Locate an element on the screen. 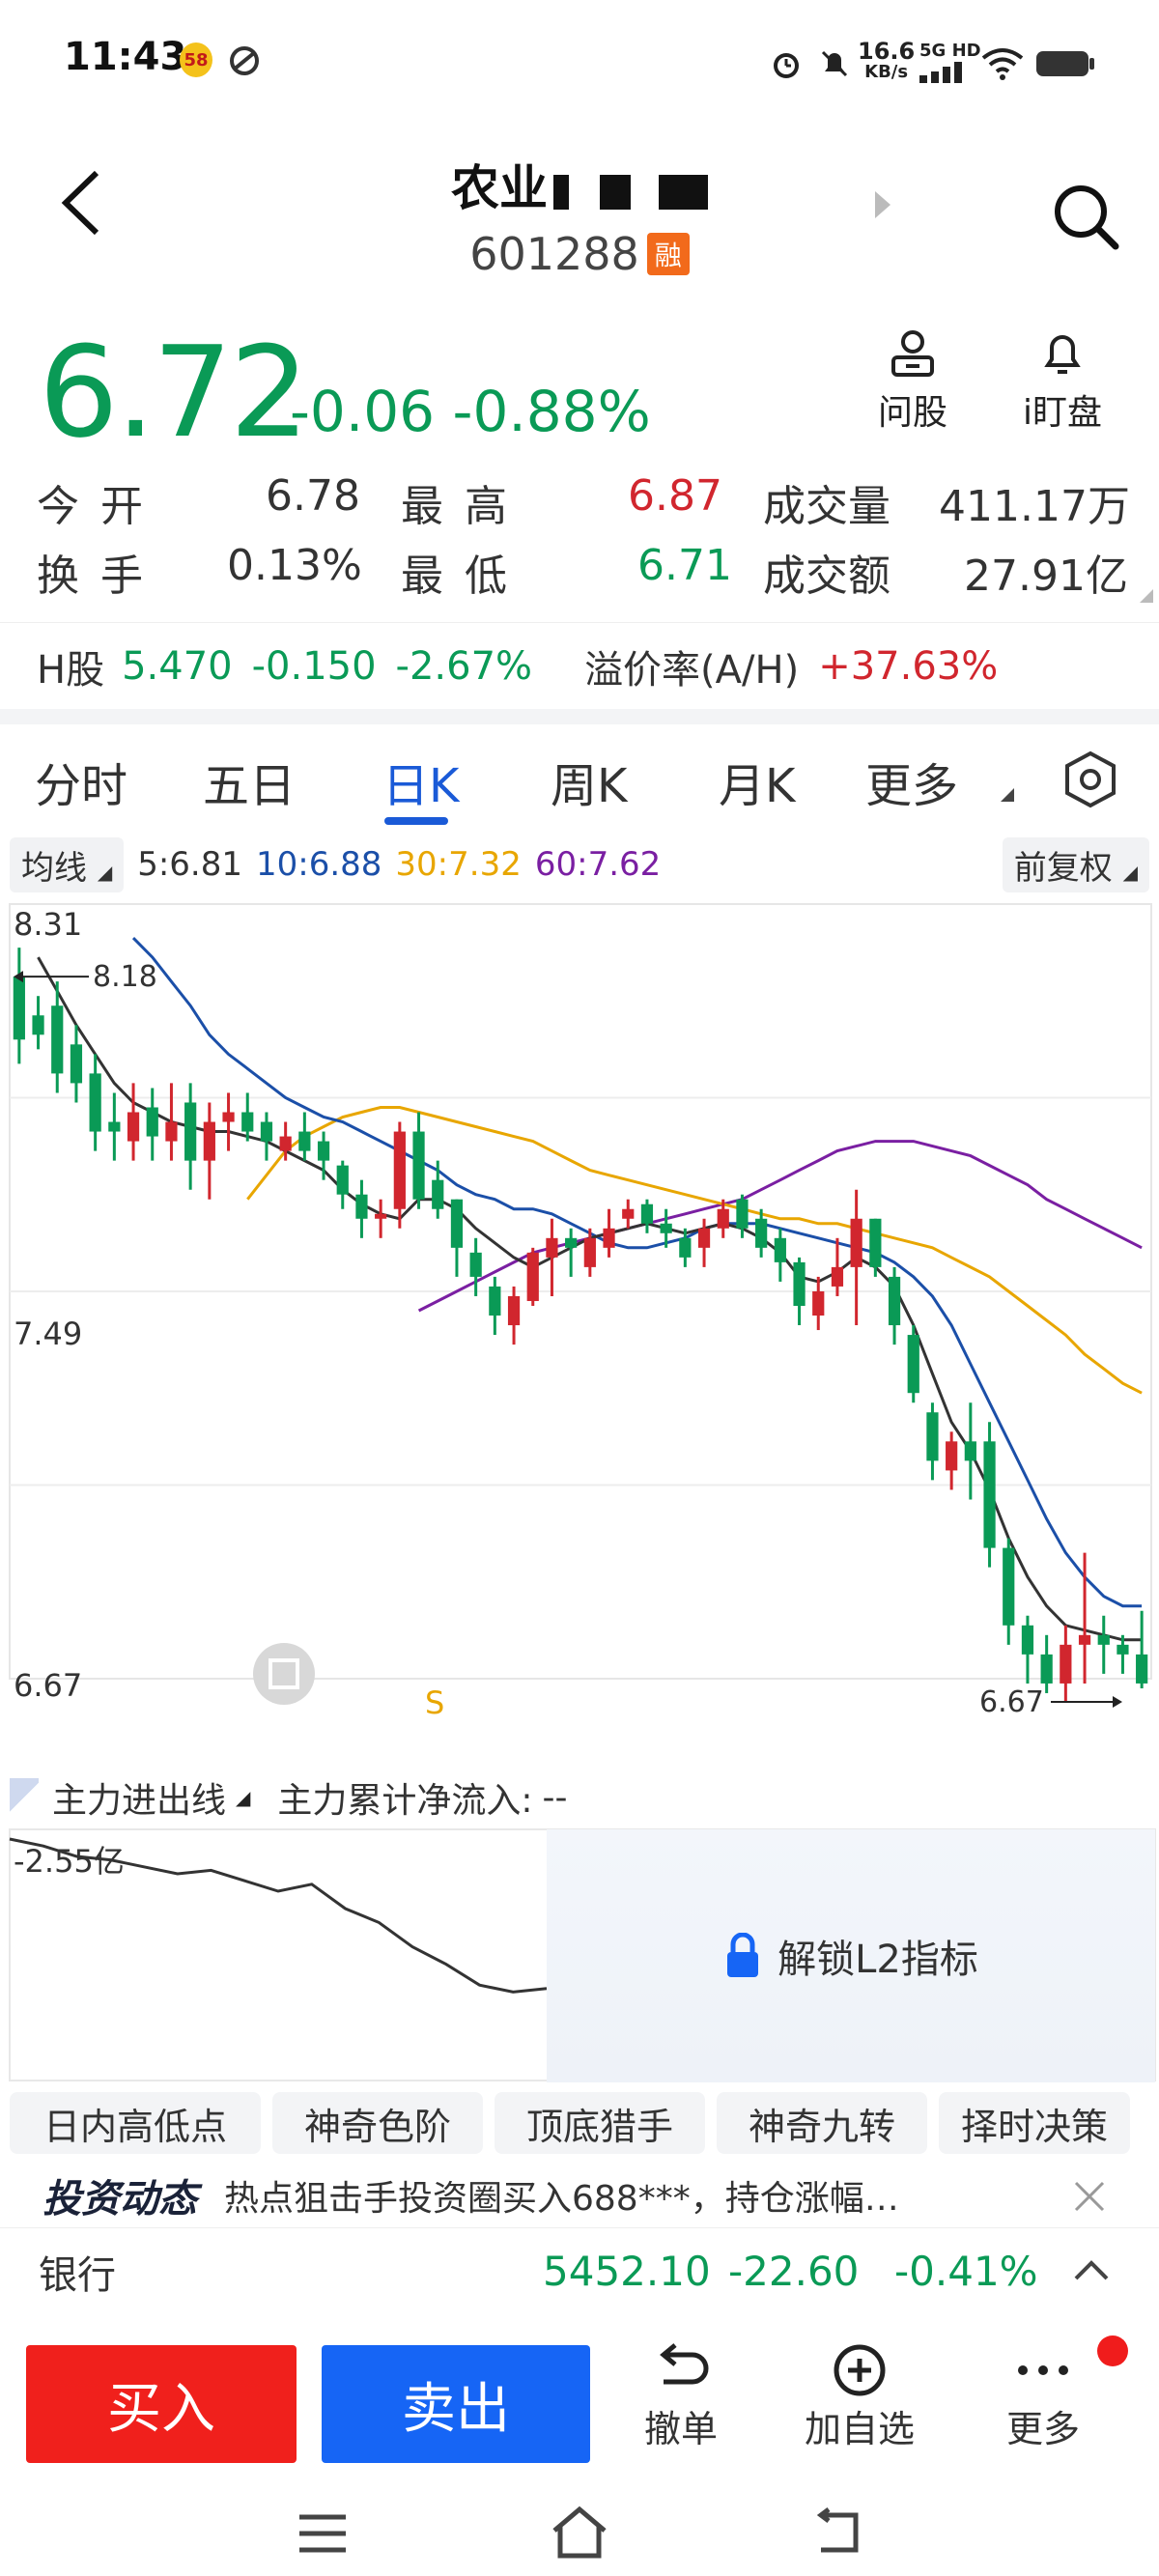 The width and height of the screenshot is (1159, 2576). stock-name: 农业 is located at coordinates (499, 188).